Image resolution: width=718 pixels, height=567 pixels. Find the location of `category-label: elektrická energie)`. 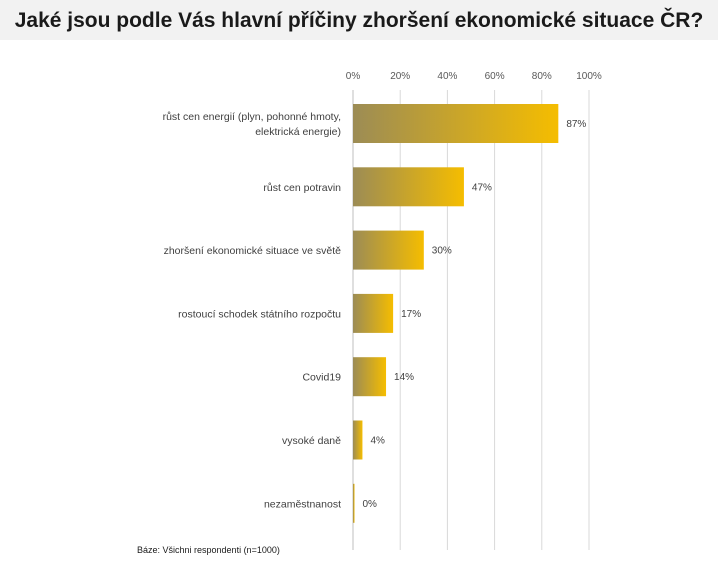

category-label: elektrická energie) is located at coordinates (298, 132).